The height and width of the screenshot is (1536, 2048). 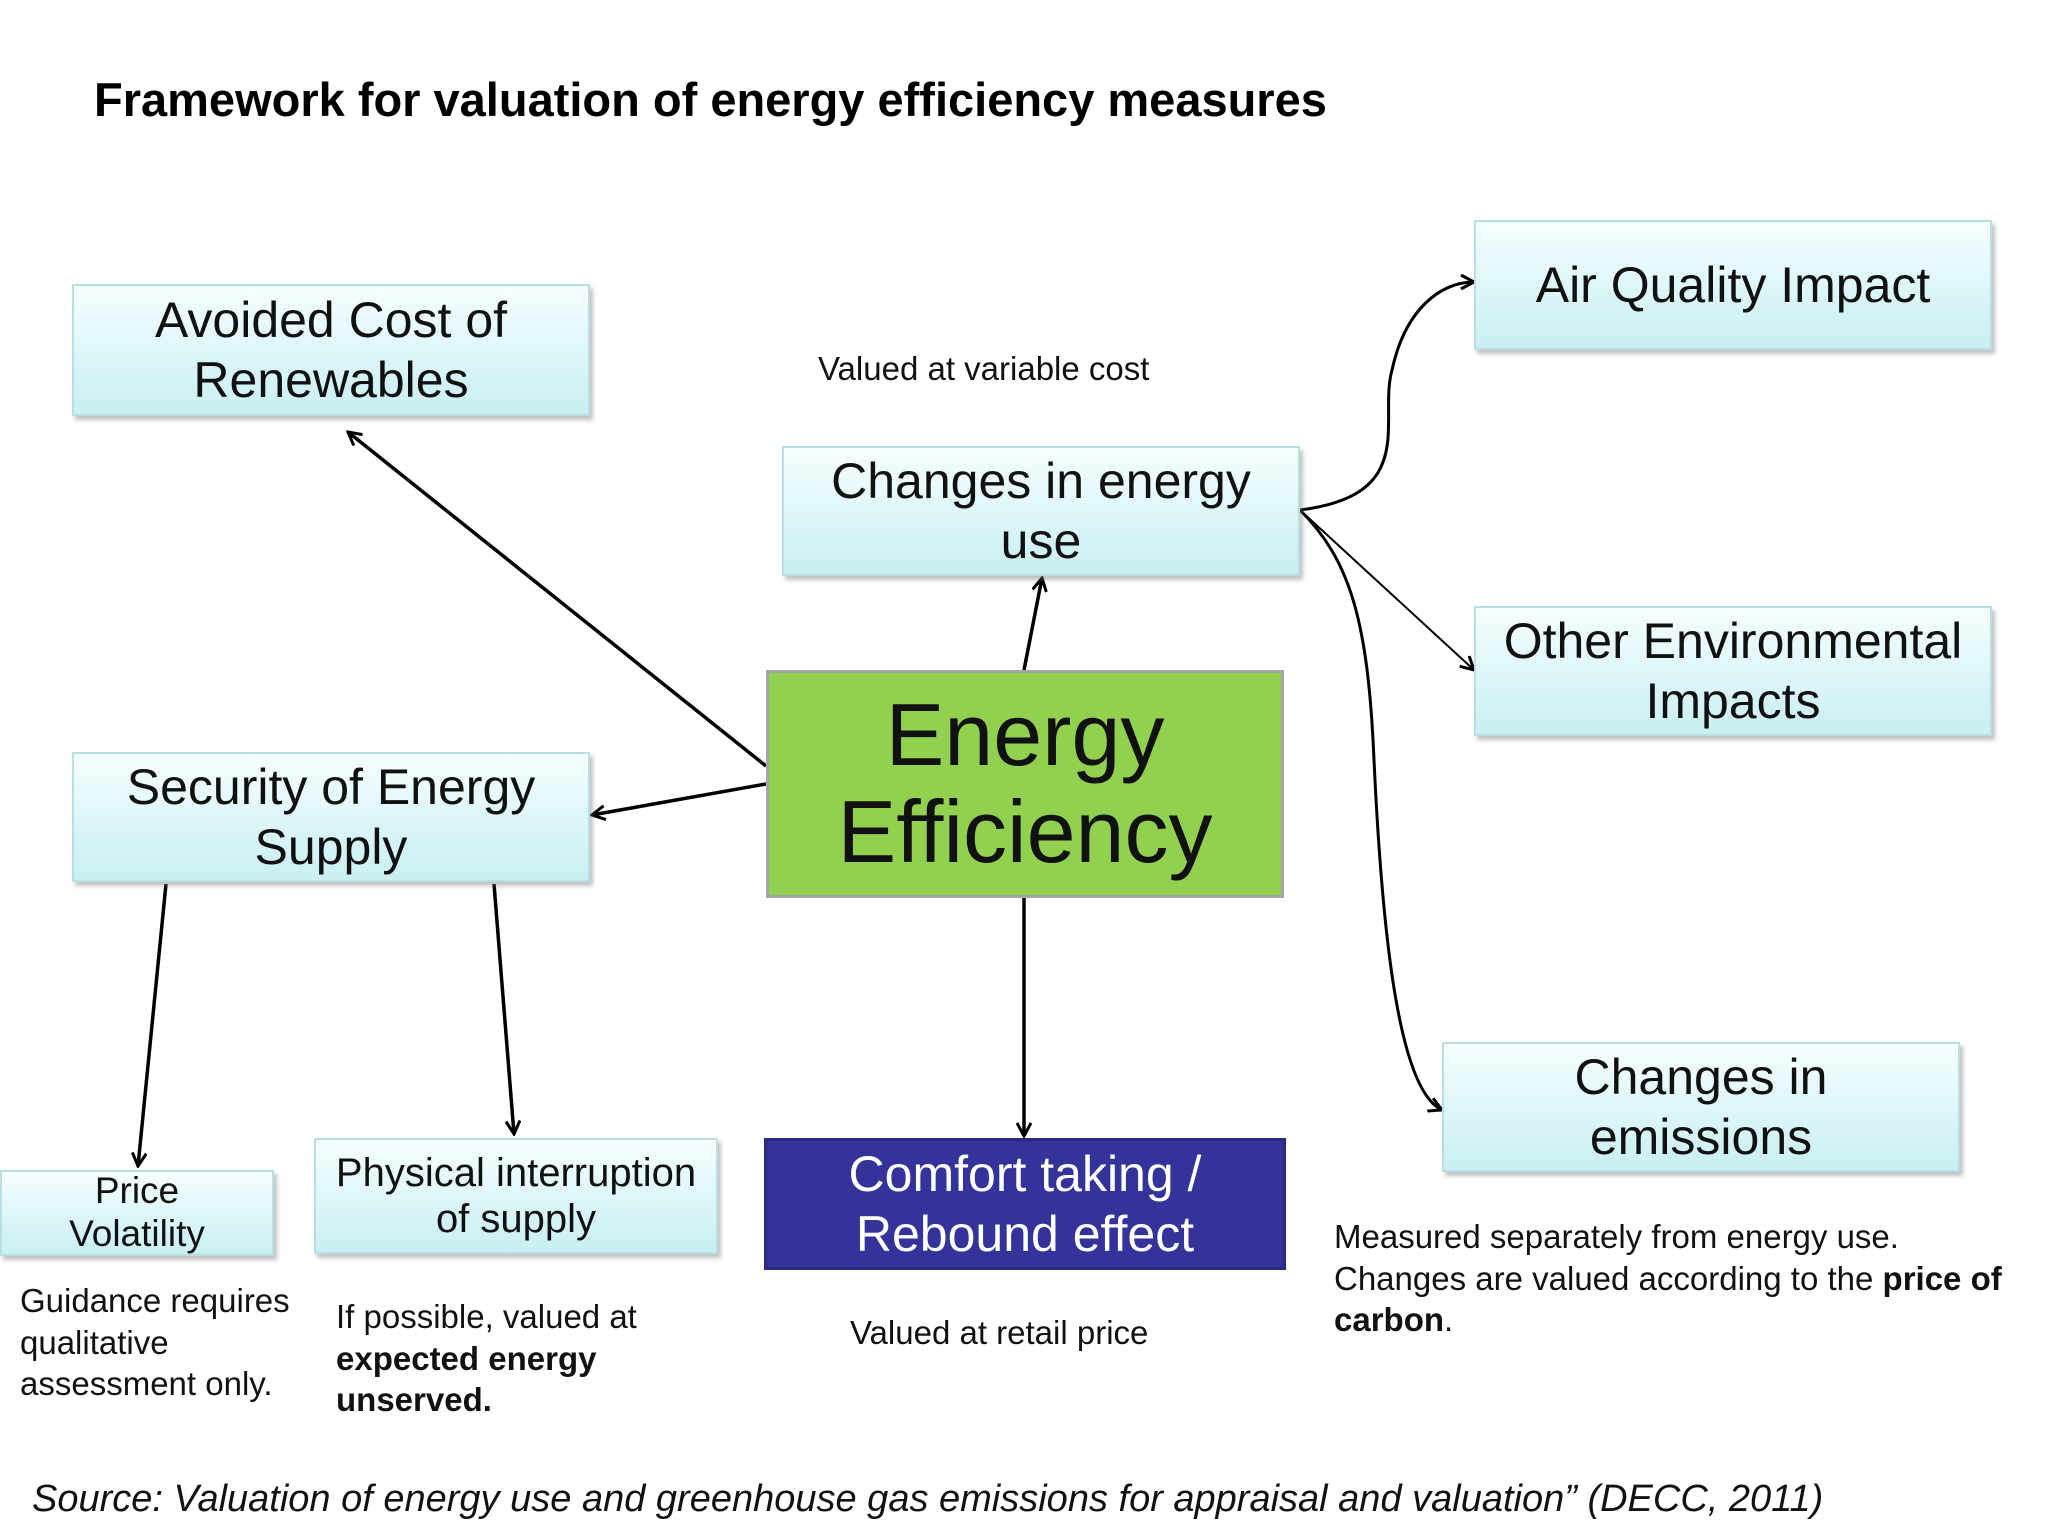 What do you see at coordinates (331, 350) in the screenshot?
I see `avoided-cost-renewables-box: Avoided Cost of Renewables` at bounding box center [331, 350].